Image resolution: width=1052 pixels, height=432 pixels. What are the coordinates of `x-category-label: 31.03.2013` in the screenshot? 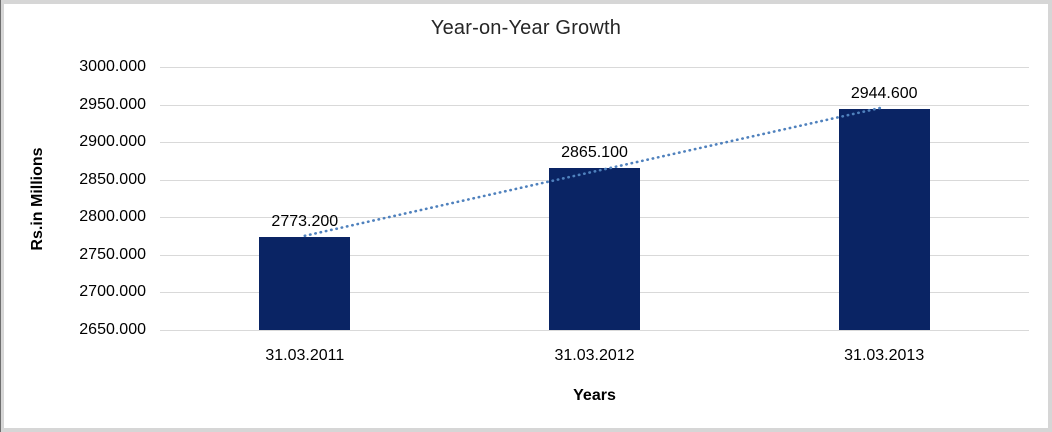 It's located at (884, 355).